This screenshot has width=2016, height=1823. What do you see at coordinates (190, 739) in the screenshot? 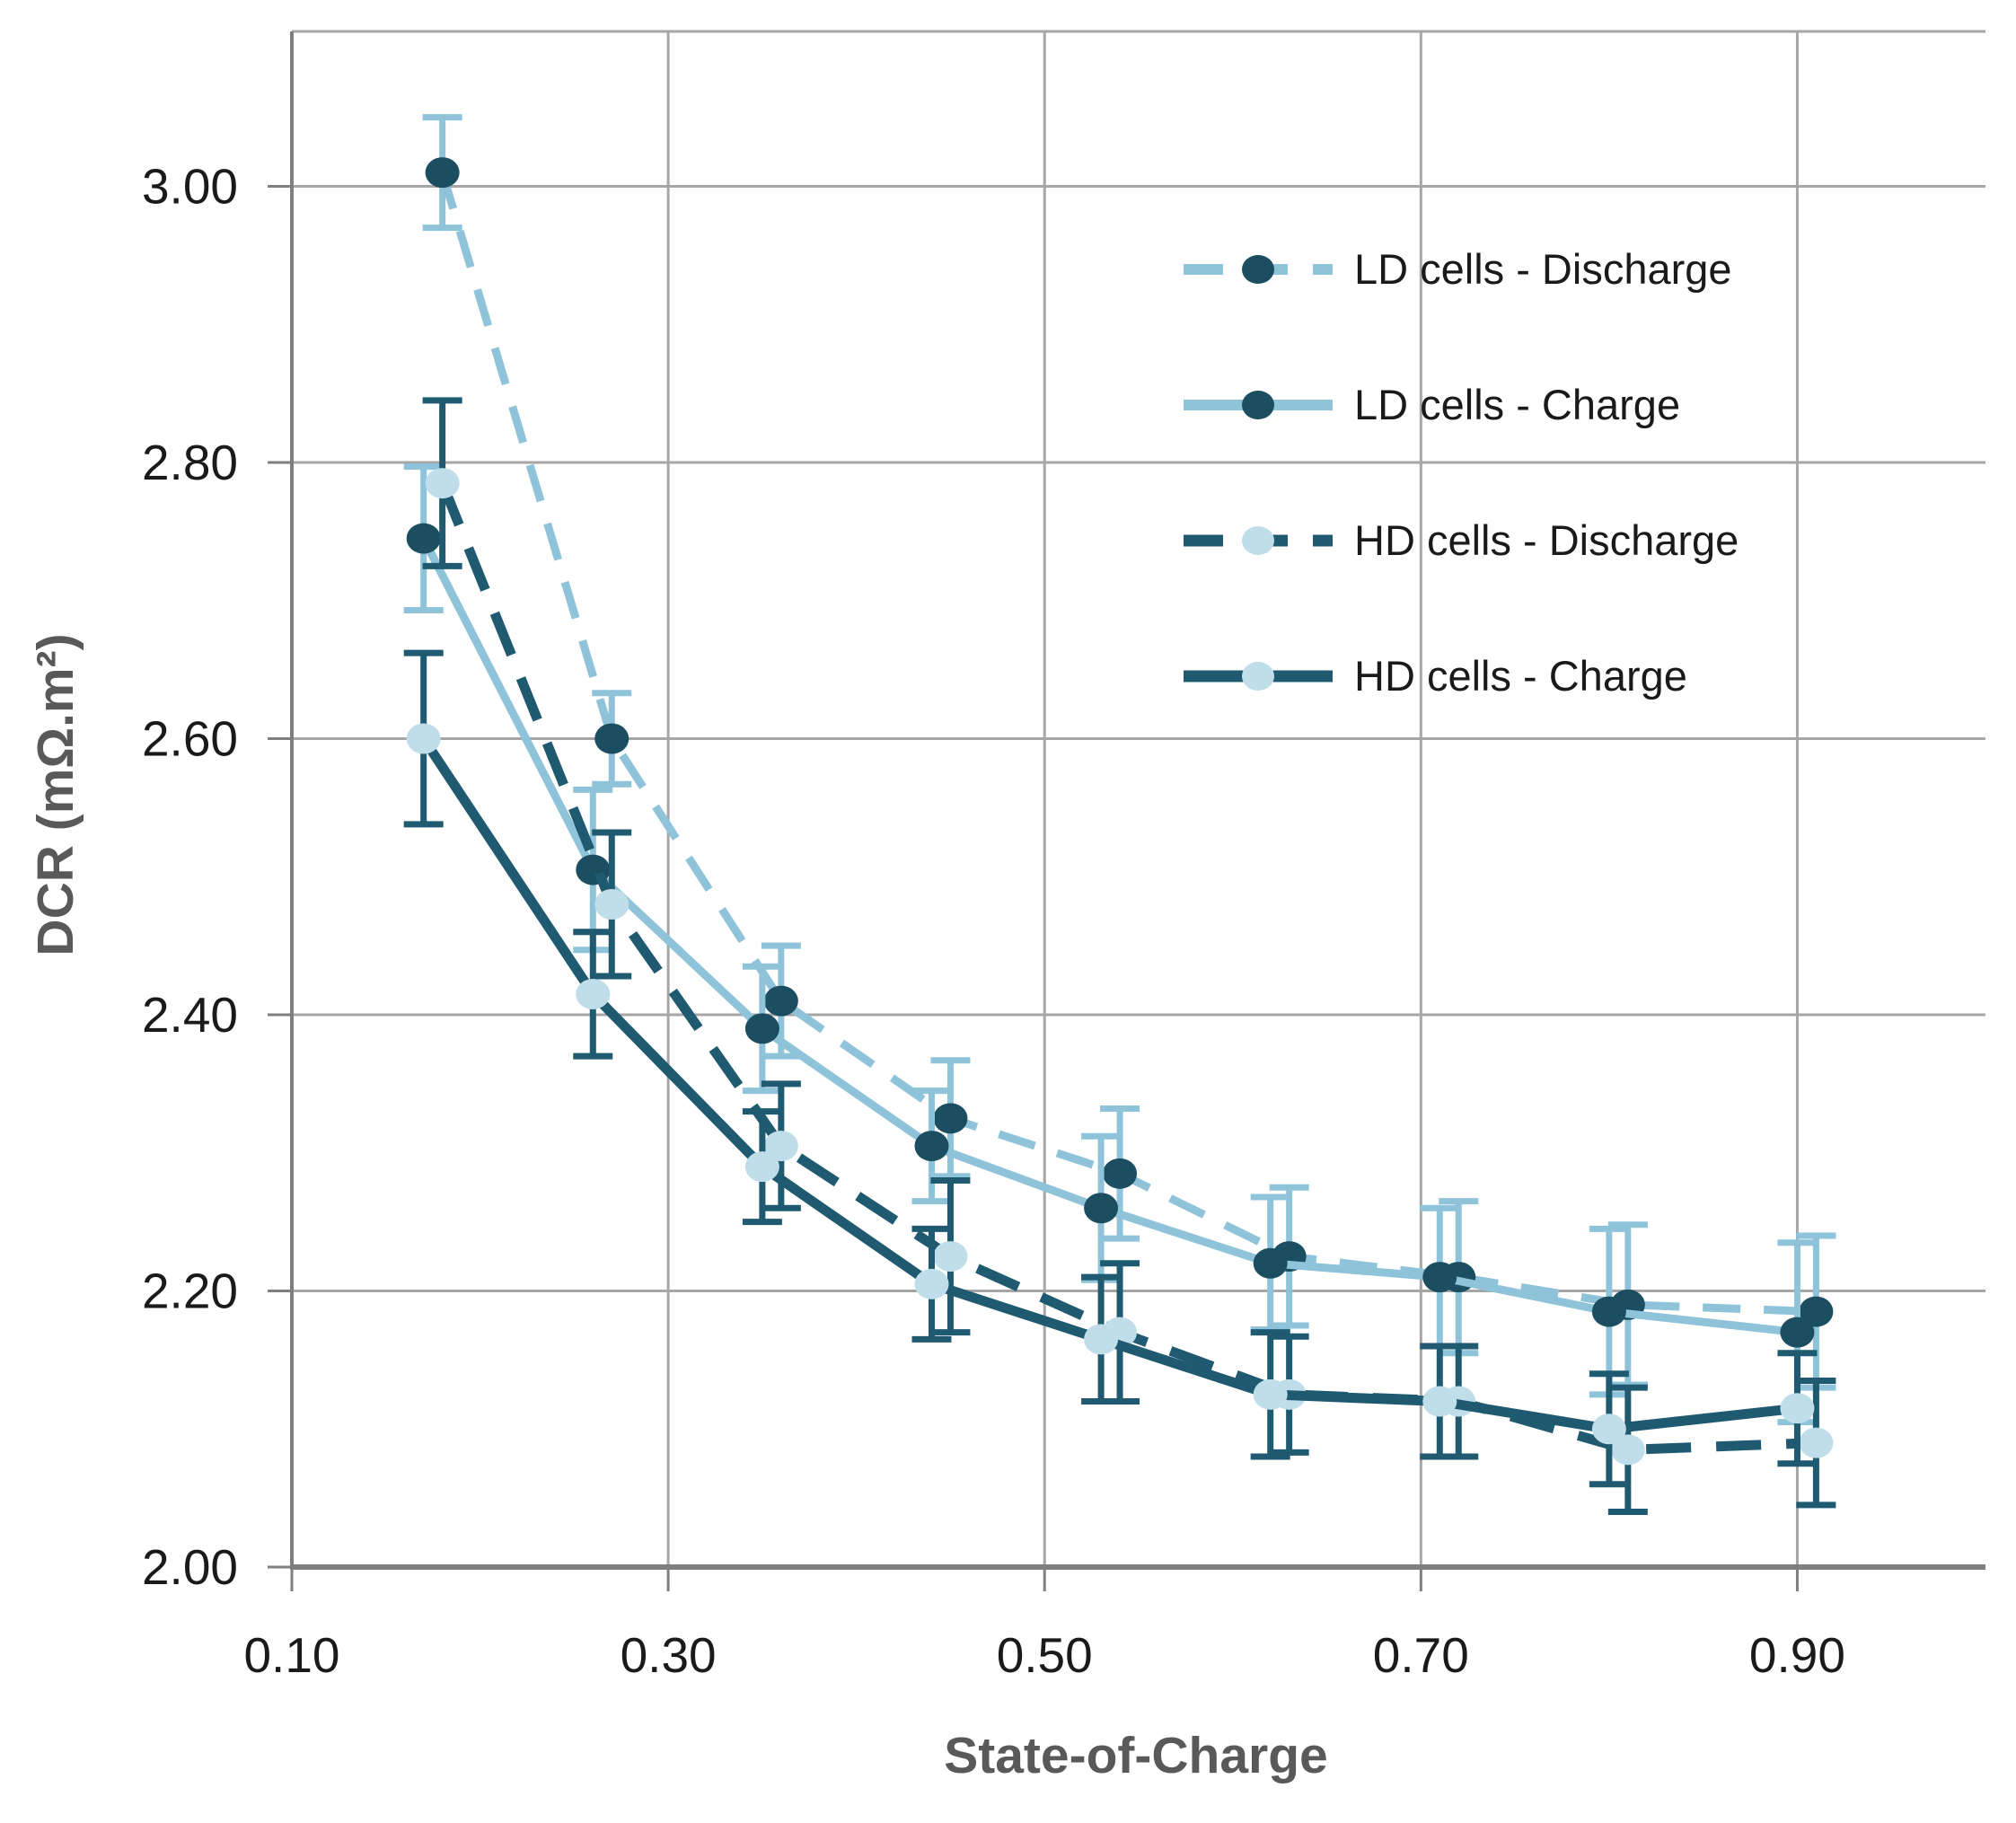
I see `y-tick-label: 2.60` at bounding box center [190, 739].